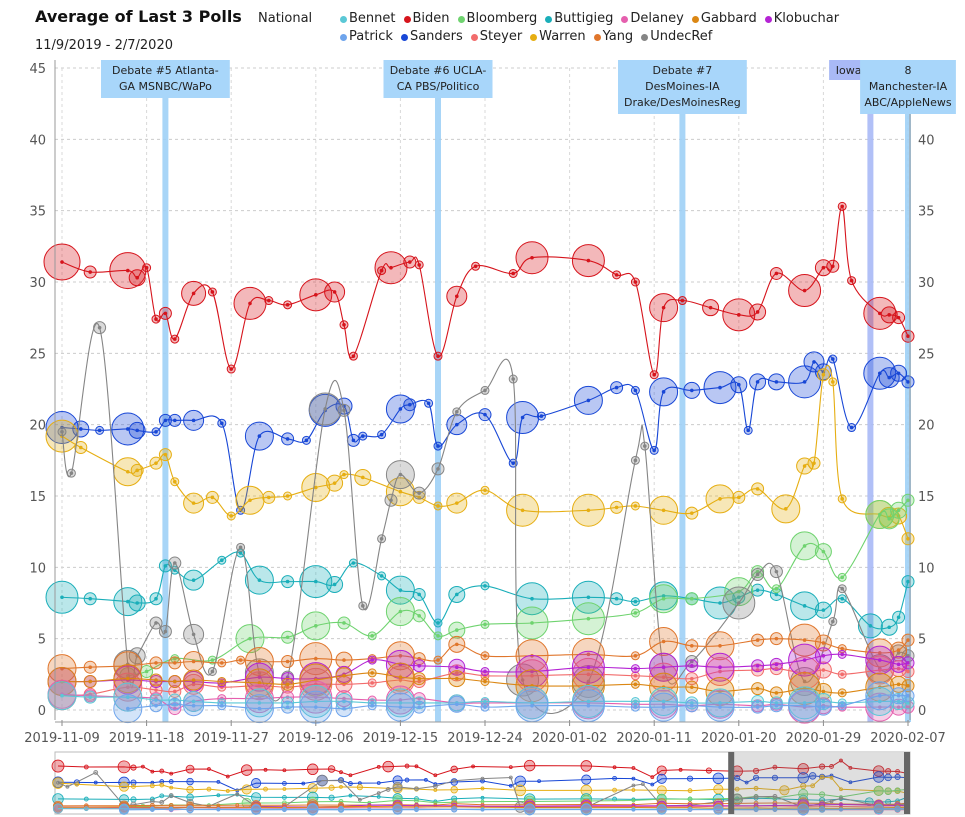  I want to click on y-tick-label: 25, so click(37, 354).